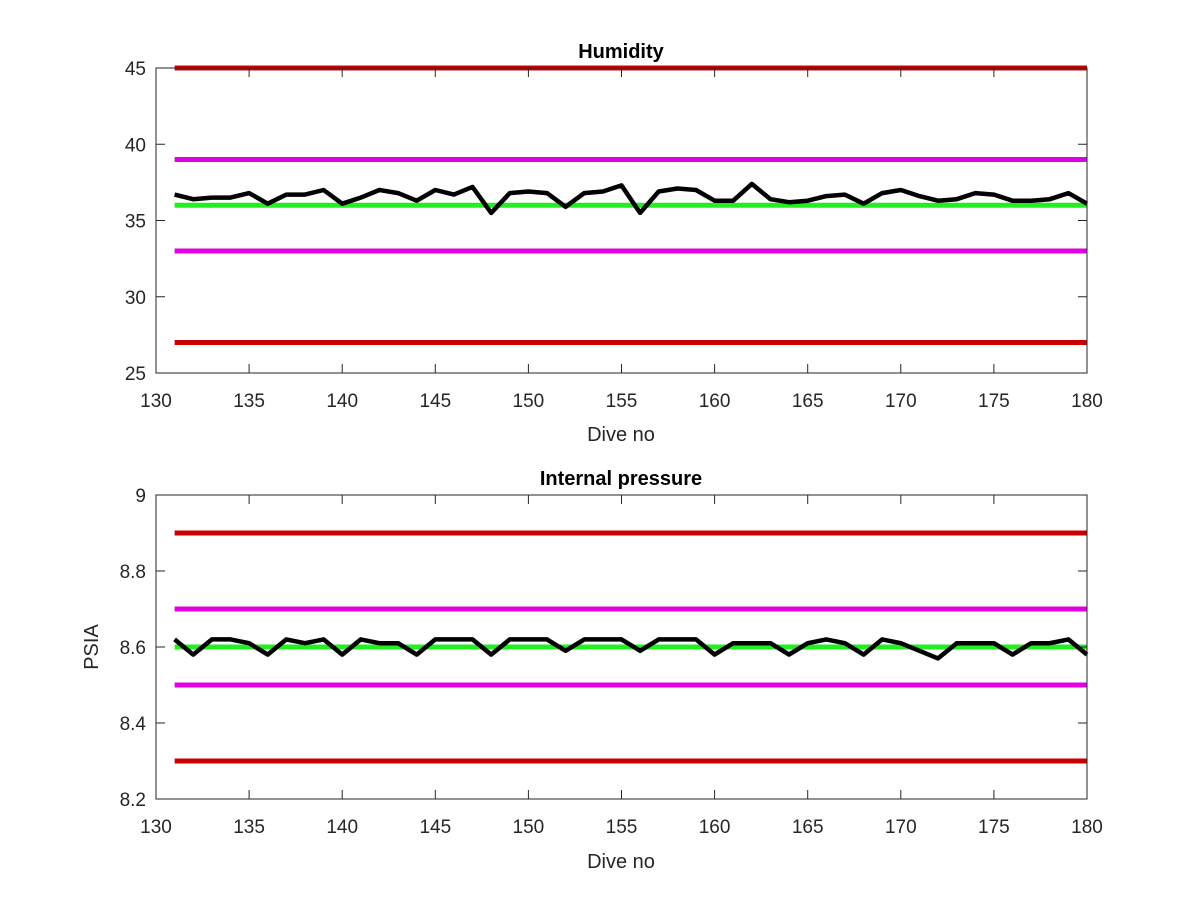 The width and height of the screenshot is (1200, 900). Describe the element at coordinates (529, 401) in the screenshot. I see `humidity-x-tick-label: 150` at that location.